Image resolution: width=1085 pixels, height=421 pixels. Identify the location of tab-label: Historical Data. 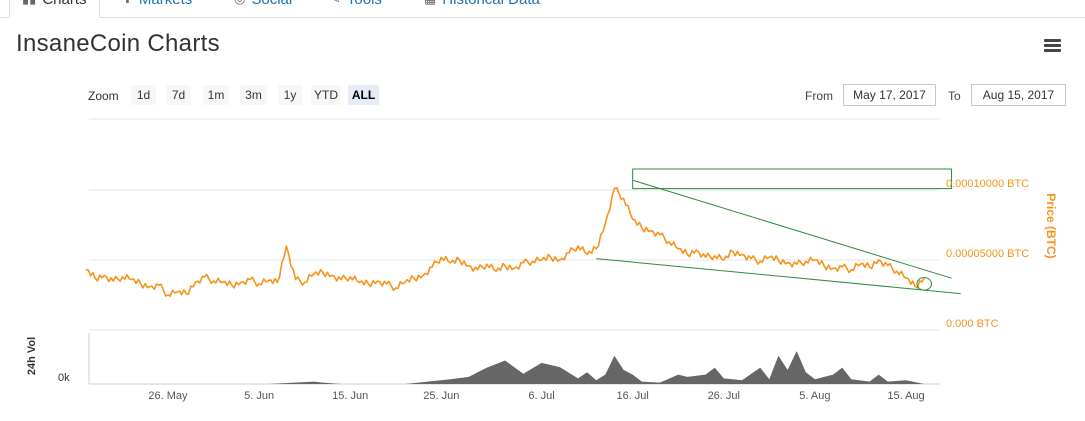
(491, 4).